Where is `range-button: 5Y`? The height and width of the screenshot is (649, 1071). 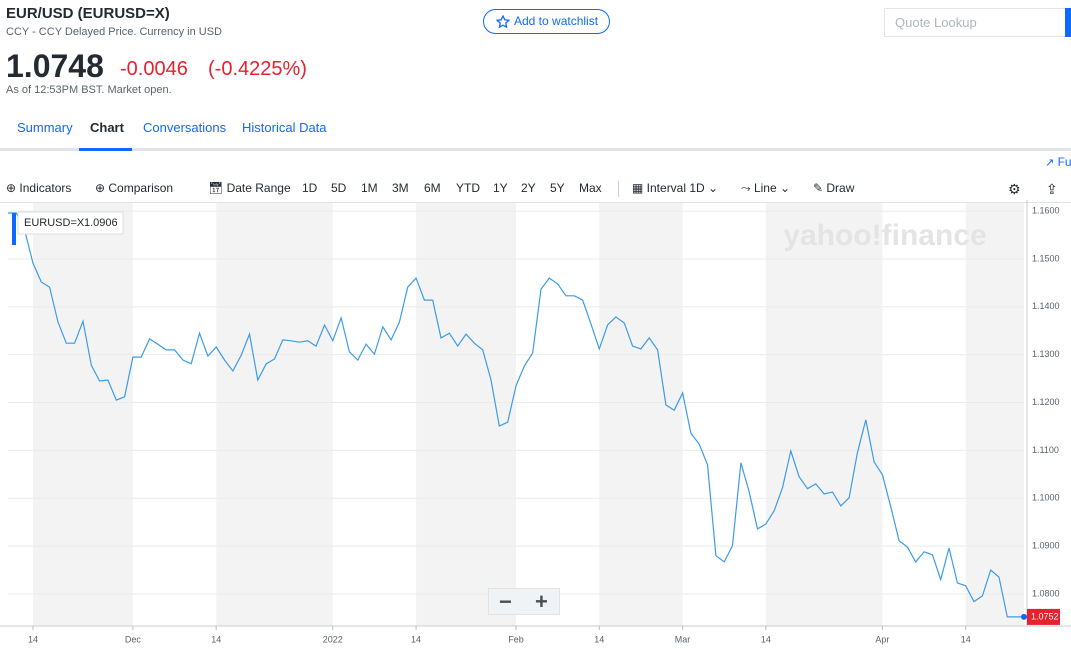
range-button: 5Y is located at coordinates (557, 188).